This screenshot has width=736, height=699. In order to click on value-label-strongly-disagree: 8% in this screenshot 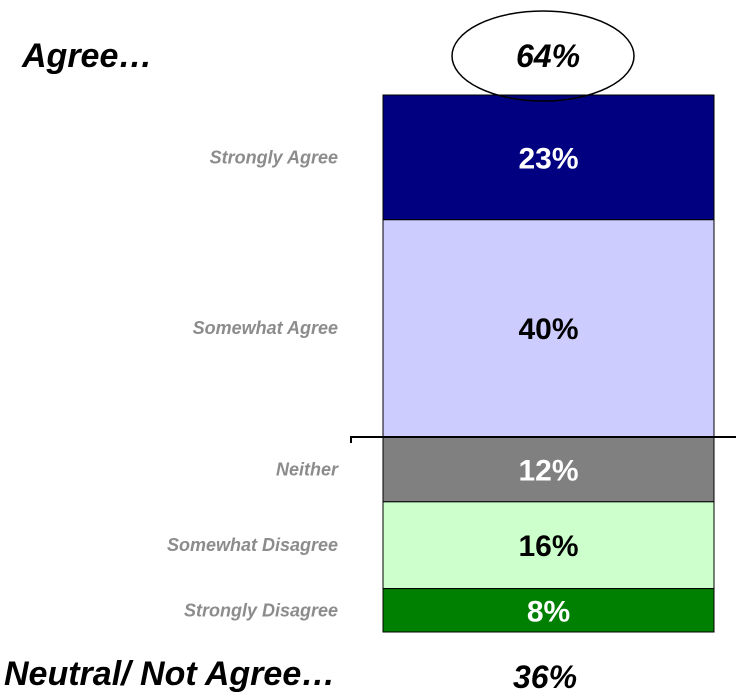, I will do `click(548, 611)`.